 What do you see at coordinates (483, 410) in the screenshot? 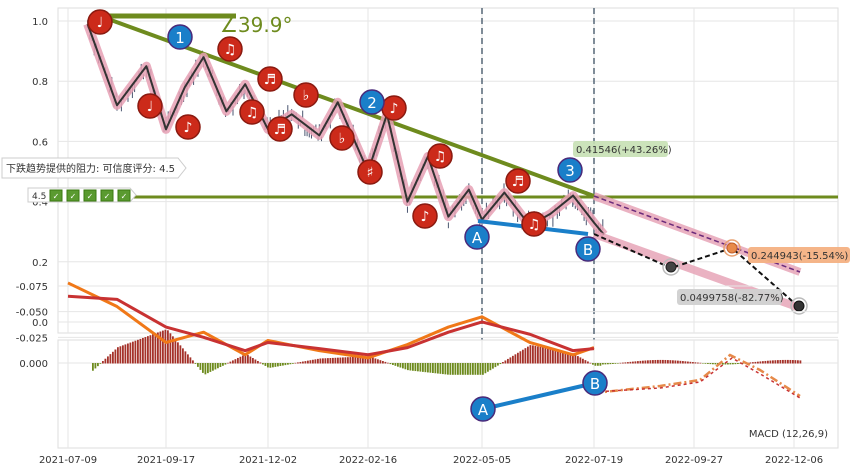
I see `macd-wave-label: A` at bounding box center [483, 410].